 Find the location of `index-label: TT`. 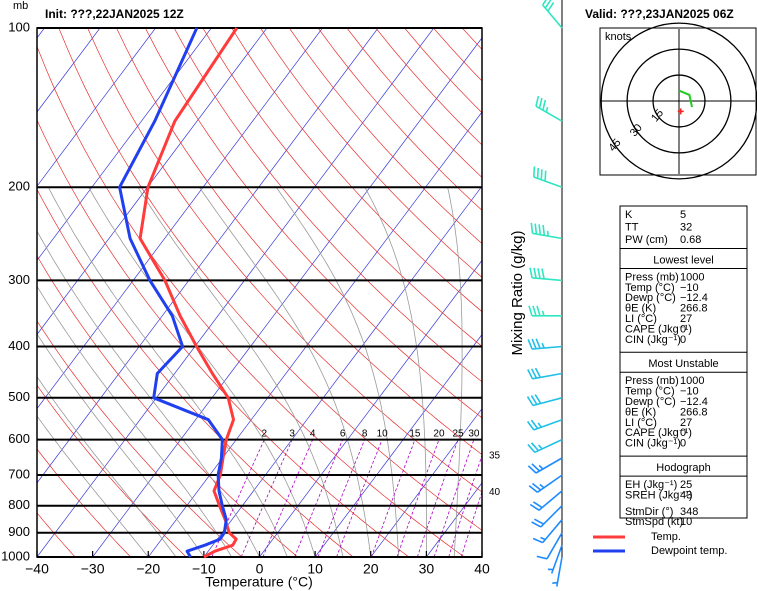

index-label: TT is located at coordinates (632, 227).